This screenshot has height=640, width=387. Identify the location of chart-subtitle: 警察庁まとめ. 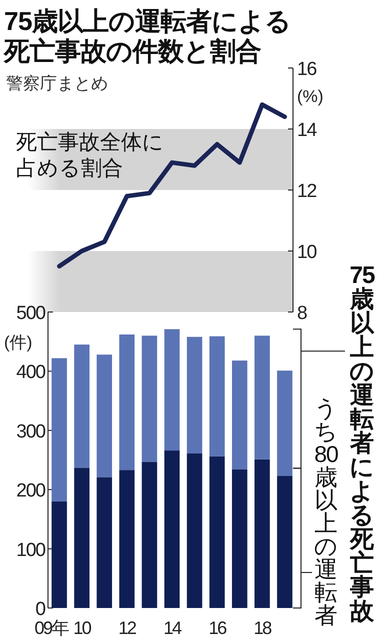
(57, 83).